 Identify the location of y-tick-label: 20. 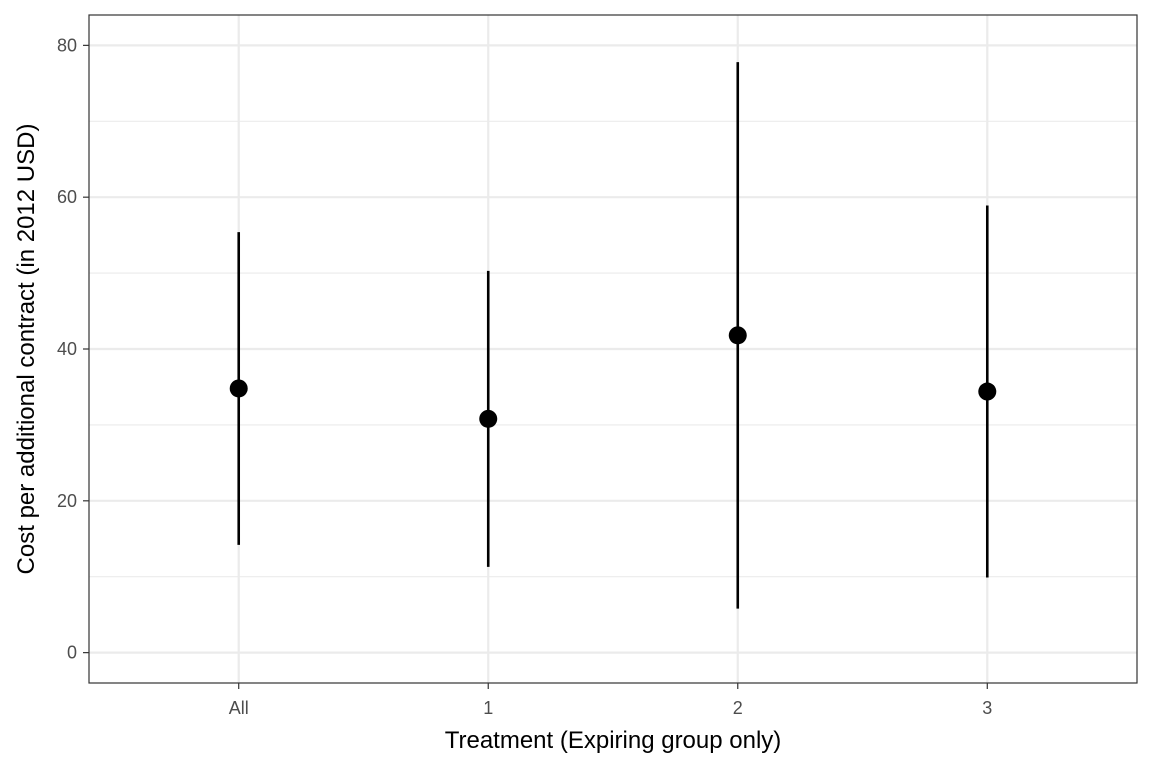
(67, 501).